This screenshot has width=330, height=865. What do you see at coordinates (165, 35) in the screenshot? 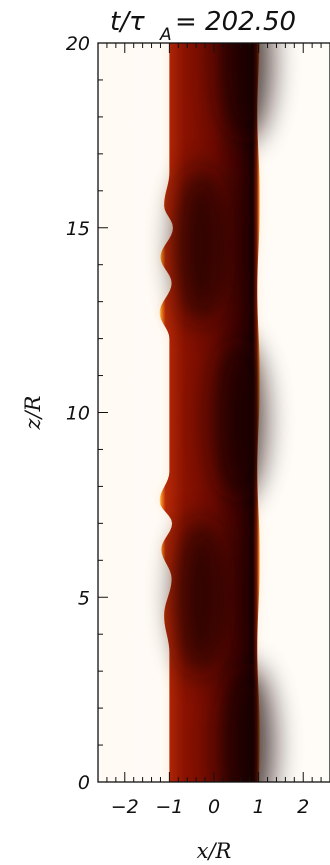
I see `title-subscript: A` at bounding box center [165, 35].